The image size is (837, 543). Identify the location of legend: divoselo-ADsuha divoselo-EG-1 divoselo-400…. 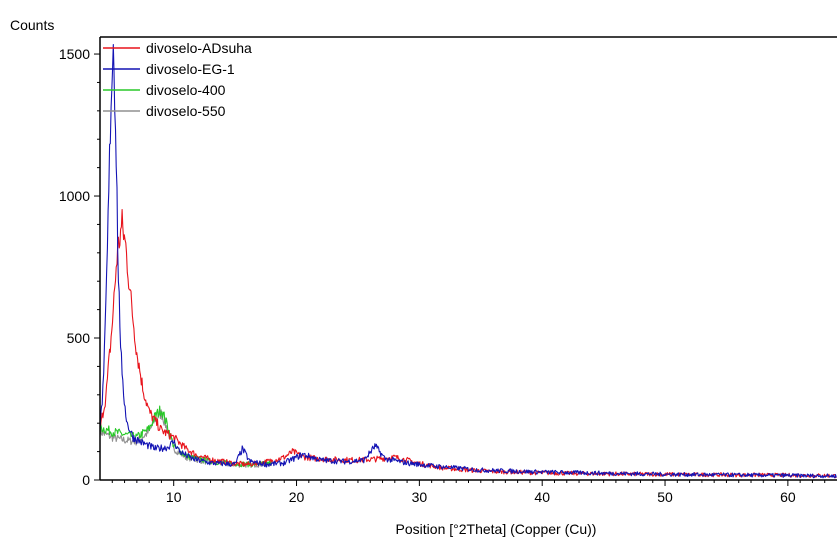
(177, 79).